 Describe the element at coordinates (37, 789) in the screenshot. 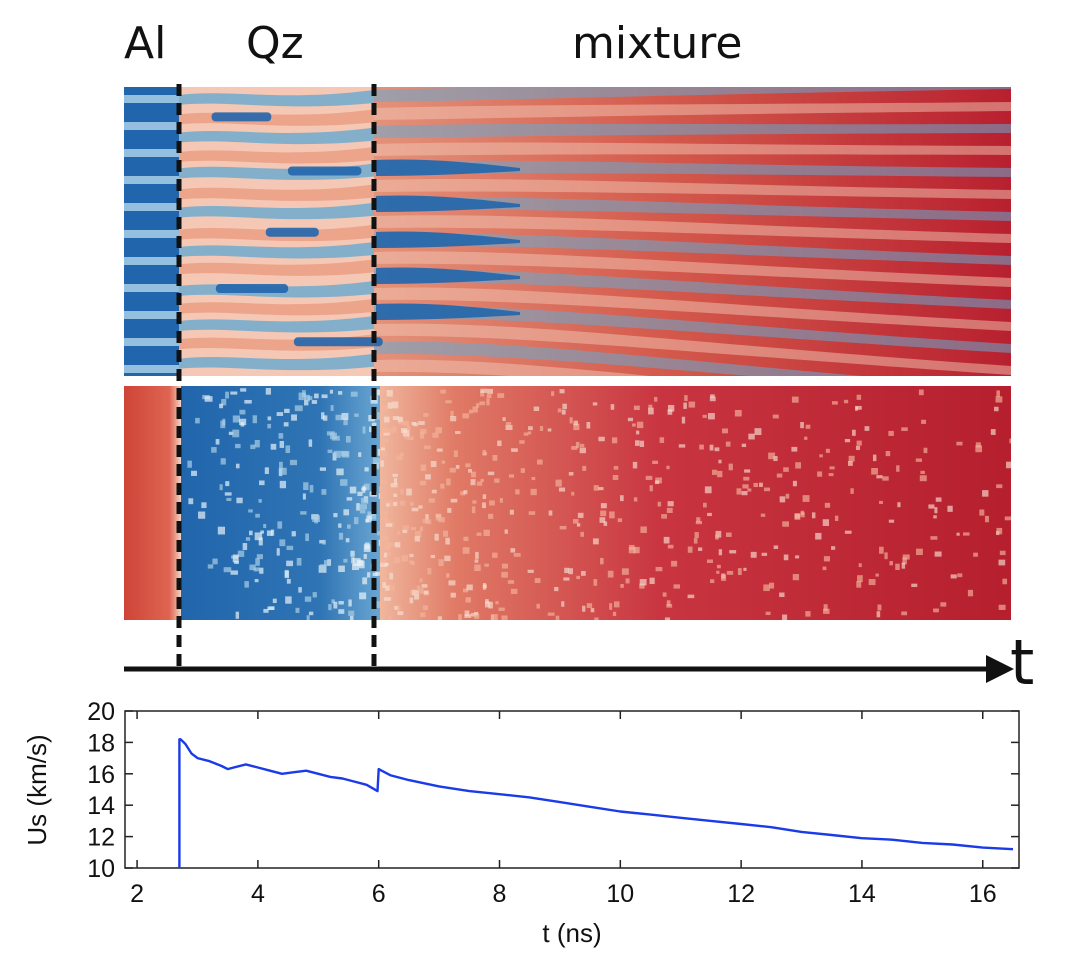

I see `y-axis-label: Us (km/s)` at that location.